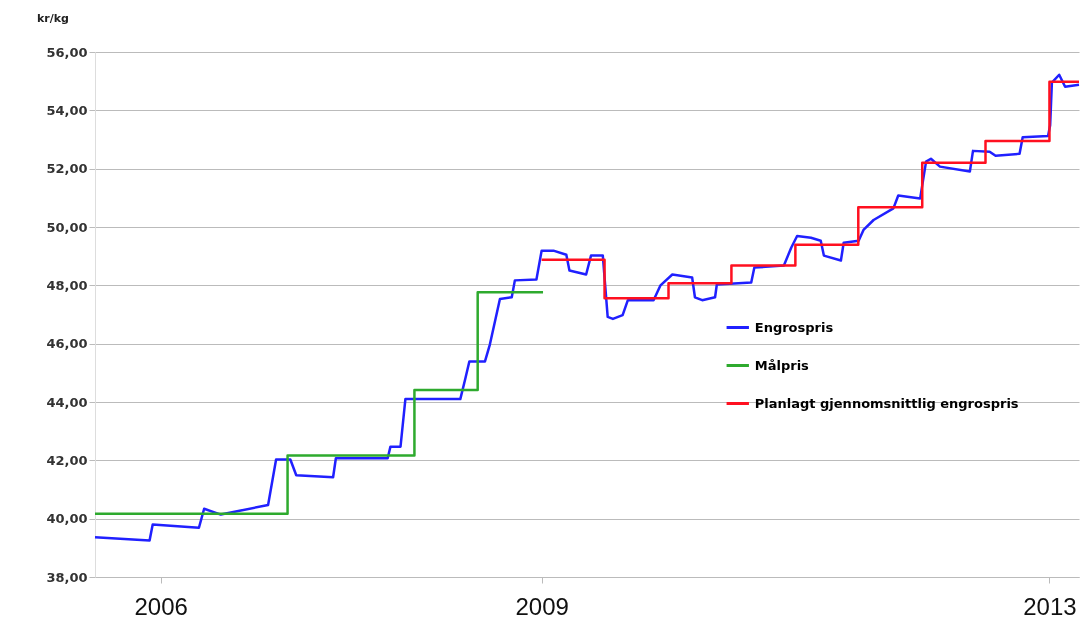 Image resolution: width=1087 pixels, height=642 pixels. Describe the element at coordinates (886, 403) in the screenshot. I see `legend-label: Planlagt gjennomsnittlig engrospris` at that location.